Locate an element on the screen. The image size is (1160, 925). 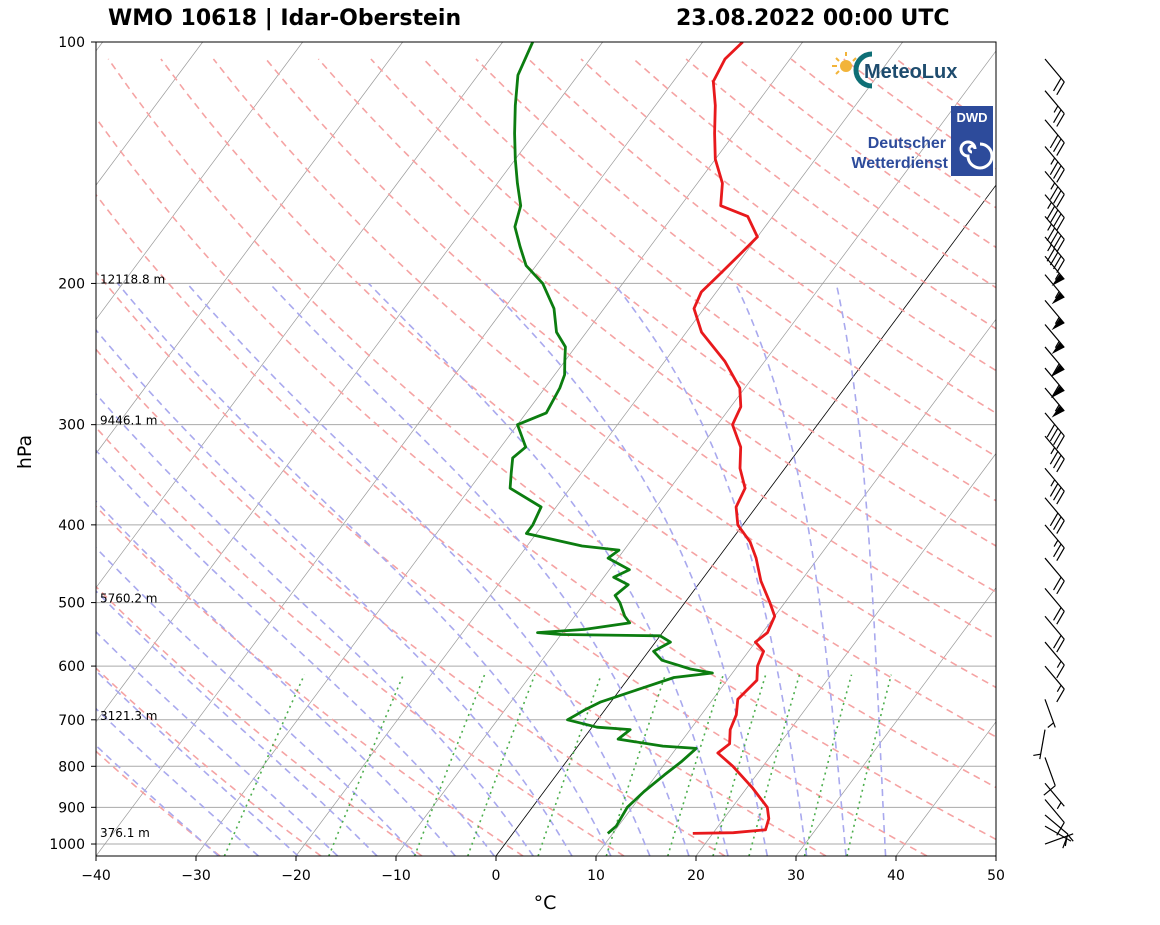
wind-barbs is located at coordinates (1053, 453).